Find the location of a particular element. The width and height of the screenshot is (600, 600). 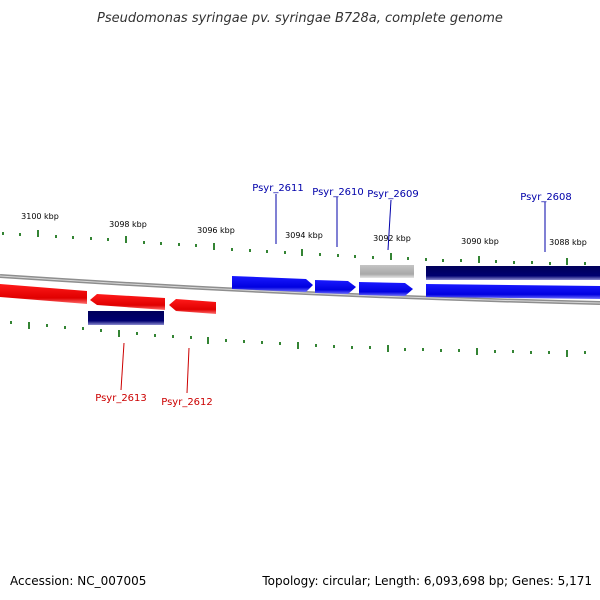

label-psyr-2610: Psyr_2610 is located at coordinates (338, 192).